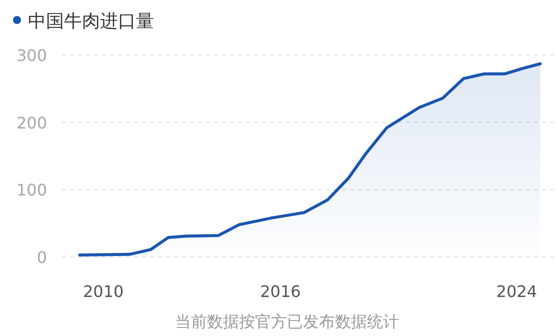 The width and height of the screenshot is (558, 336). Describe the element at coordinates (517, 291) in the screenshot. I see `x-tick-label: 2024` at that location.